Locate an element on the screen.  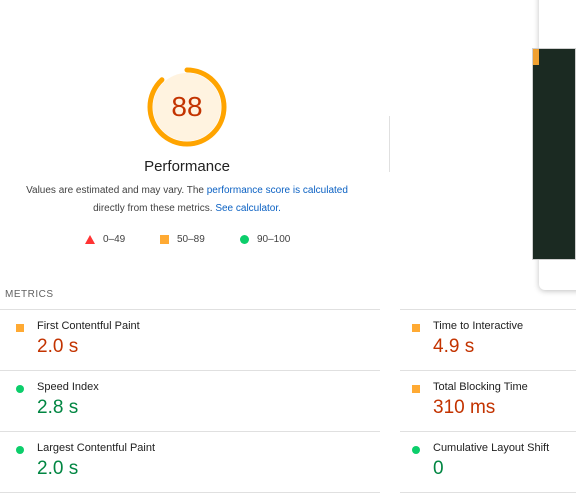
performance-gauge: 88 is located at coordinates (187, 107).